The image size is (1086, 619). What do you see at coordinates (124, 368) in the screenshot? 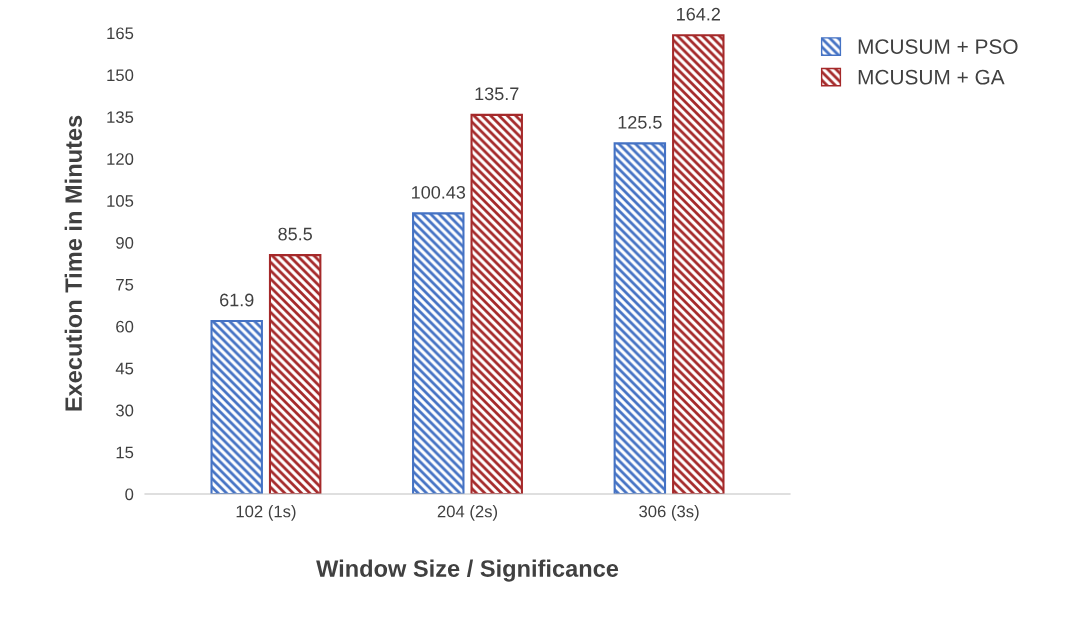
I see `y-tick-label: 45` at bounding box center [124, 368].